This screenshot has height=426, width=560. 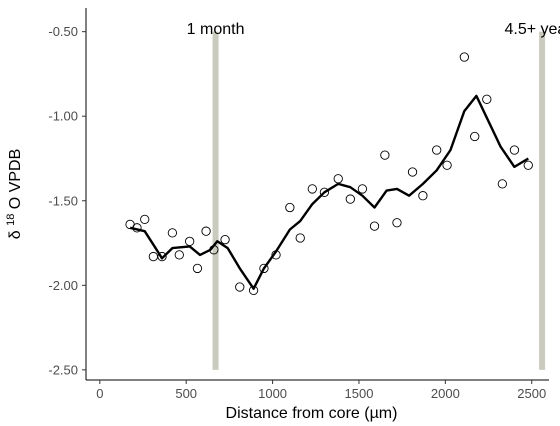 What do you see at coordinates (531, 393) in the screenshot?
I see `x-tick-label-5: 2500` at bounding box center [531, 393].